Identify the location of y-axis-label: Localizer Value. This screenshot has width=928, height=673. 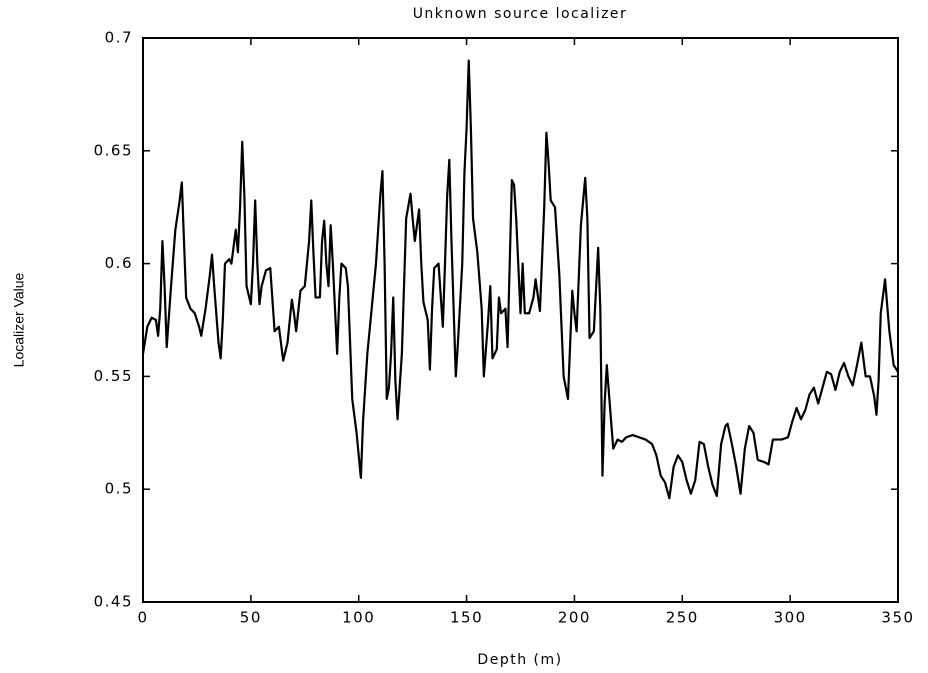
(19, 319).